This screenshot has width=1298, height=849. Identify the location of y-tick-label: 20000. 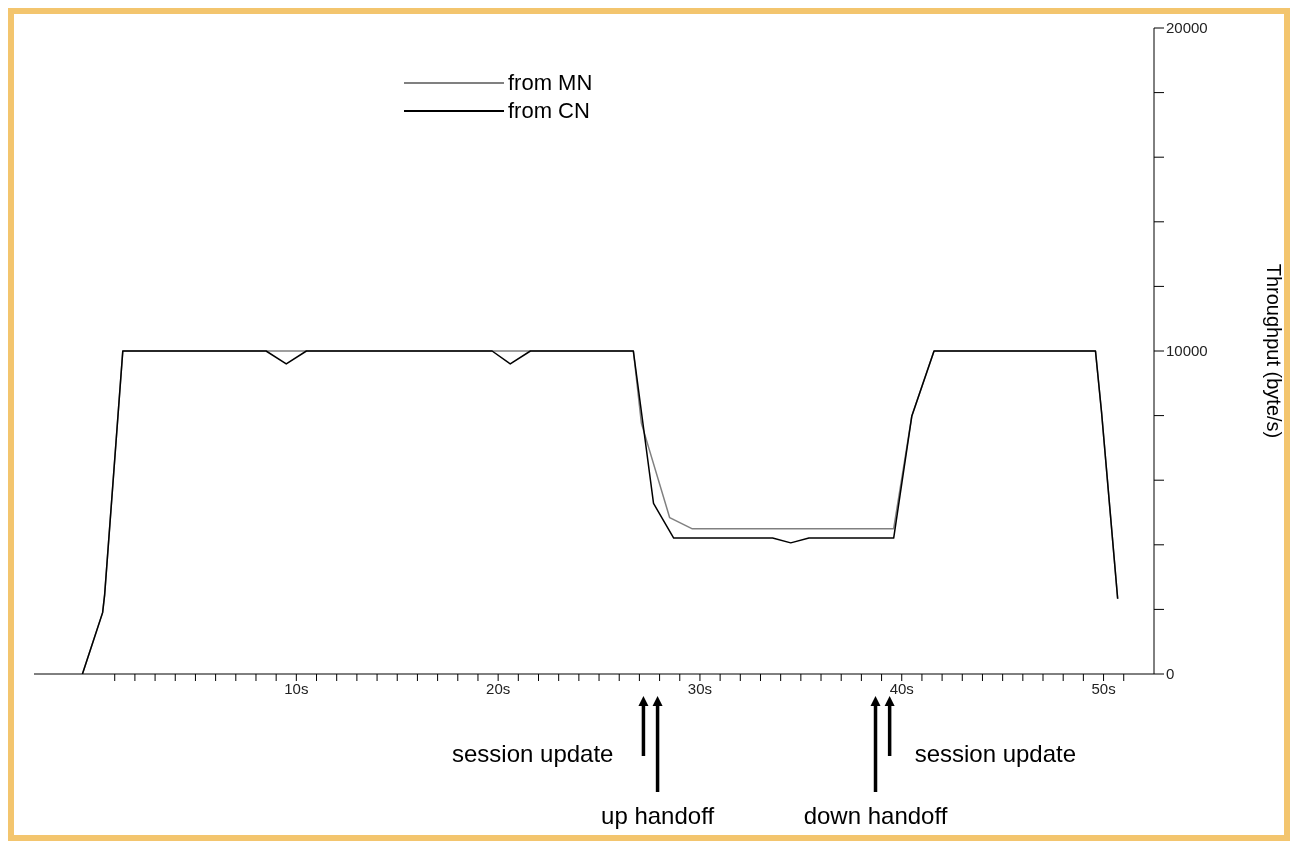
(1187, 28).